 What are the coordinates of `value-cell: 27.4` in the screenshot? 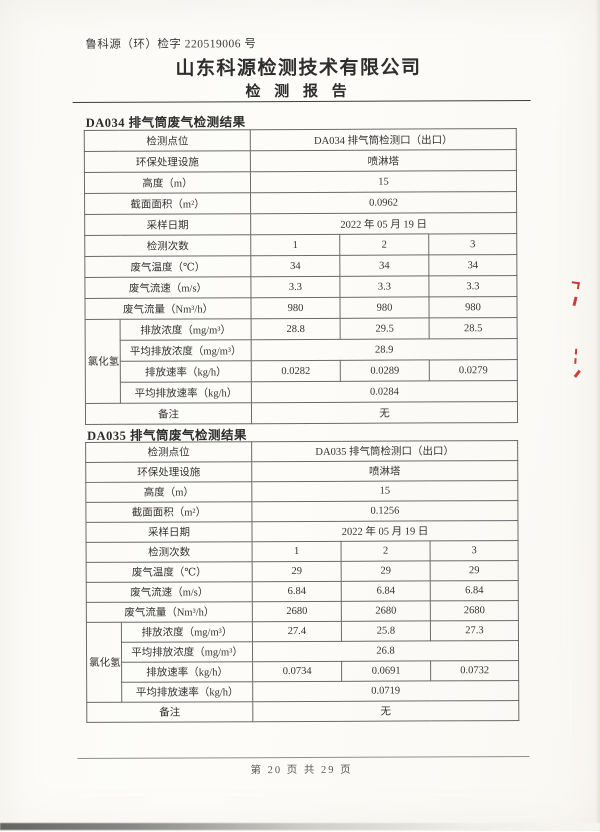 It's located at (297, 631).